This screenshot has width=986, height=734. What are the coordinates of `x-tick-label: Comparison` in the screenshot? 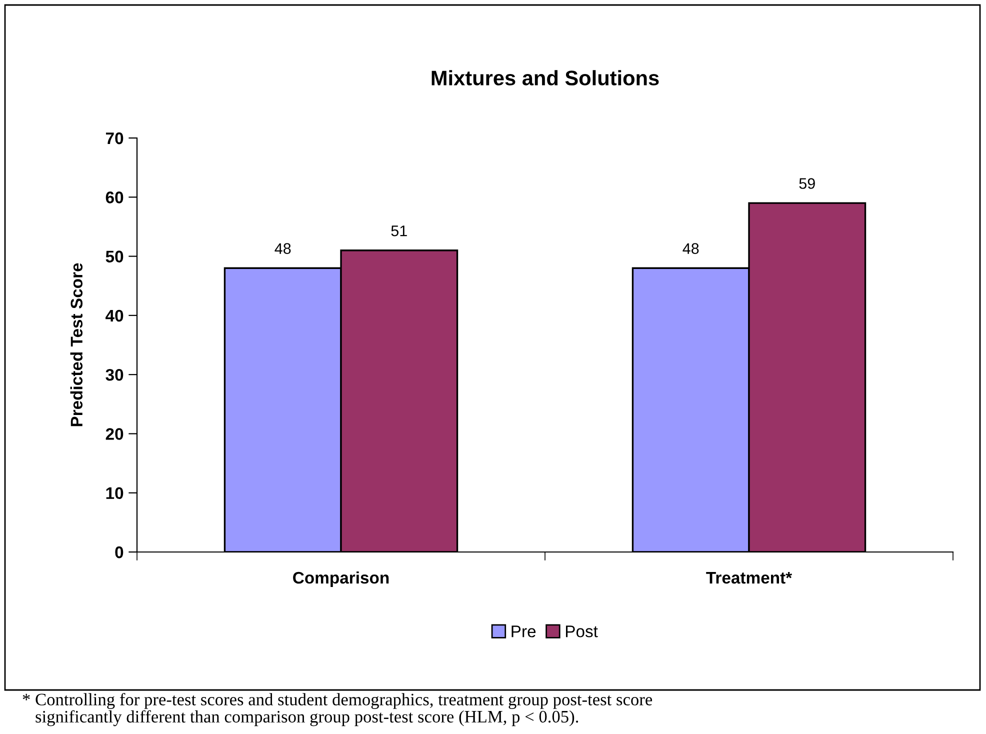 It's located at (341, 579).